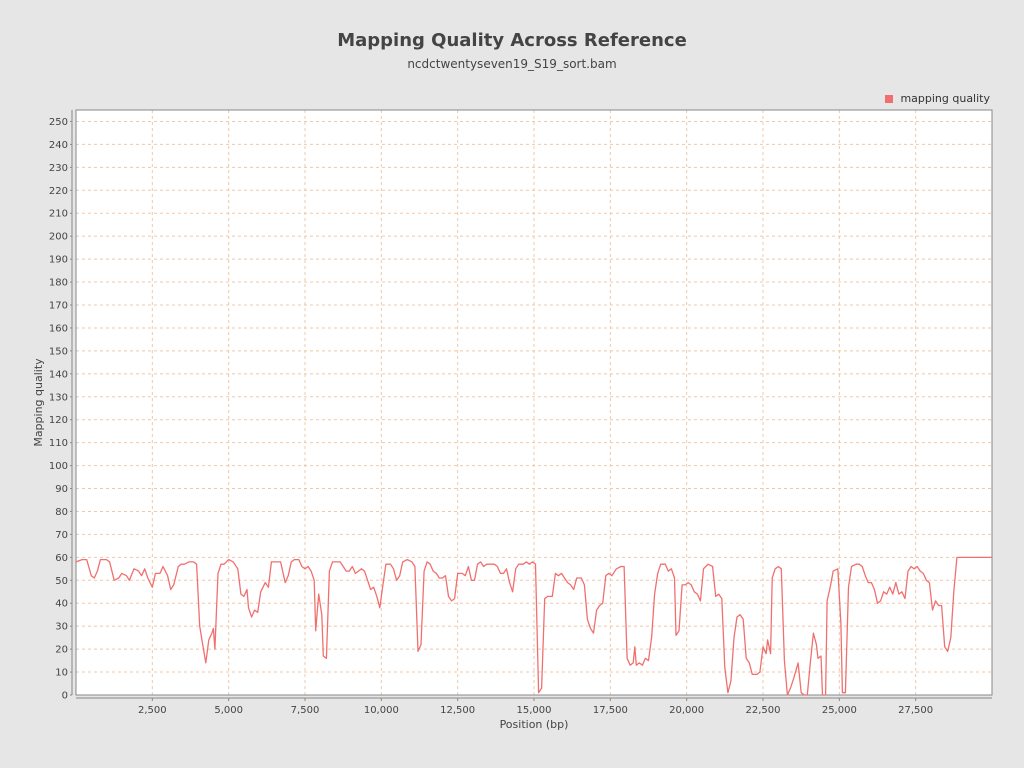  I want to click on y-tick-label: 70, so click(61, 535).